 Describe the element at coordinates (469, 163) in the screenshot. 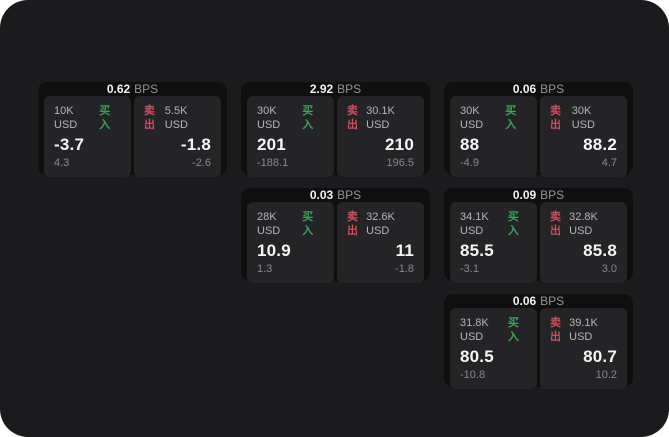

I see `buy-delta: -4.9` at that location.